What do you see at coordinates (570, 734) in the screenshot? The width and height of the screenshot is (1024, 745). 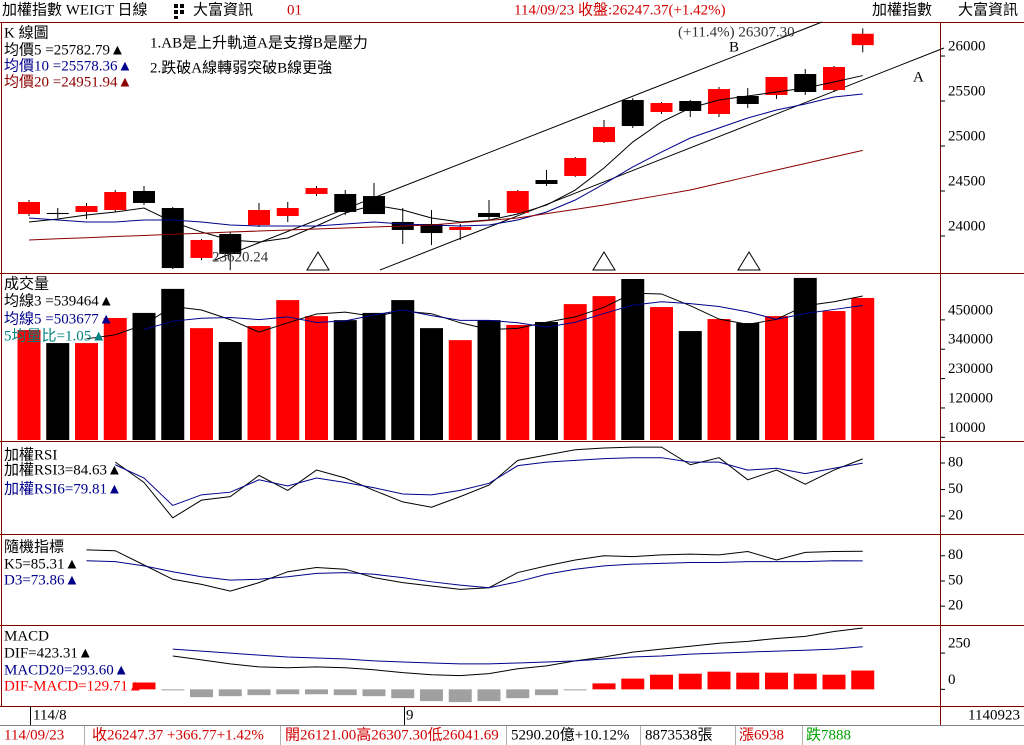 I see `status-turnover: 5290.20億+10.12%` at bounding box center [570, 734].